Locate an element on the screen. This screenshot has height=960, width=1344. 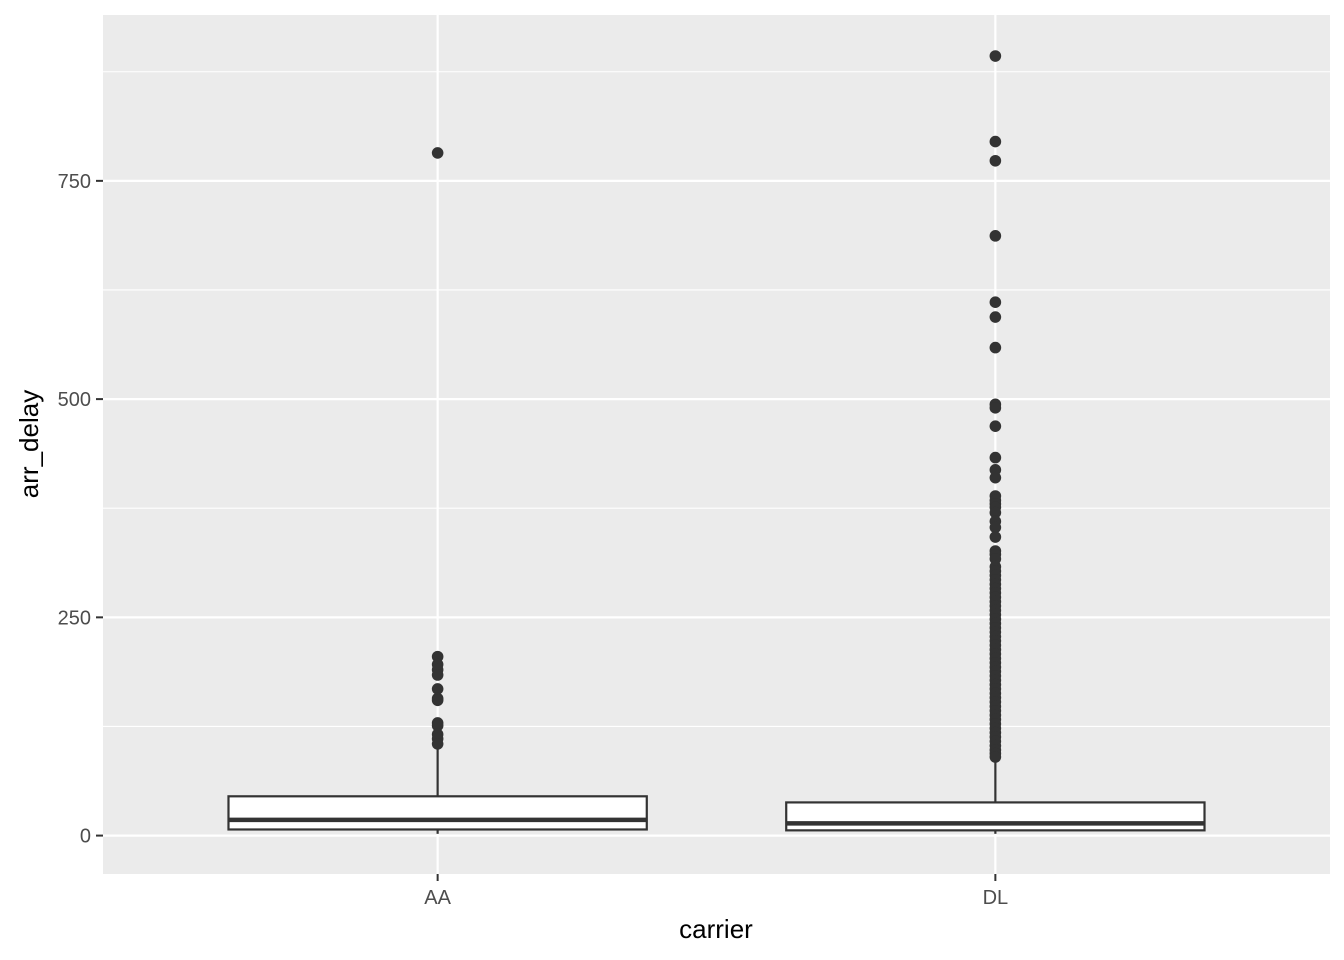
y-tick-label: 250 is located at coordinates (74, 618).